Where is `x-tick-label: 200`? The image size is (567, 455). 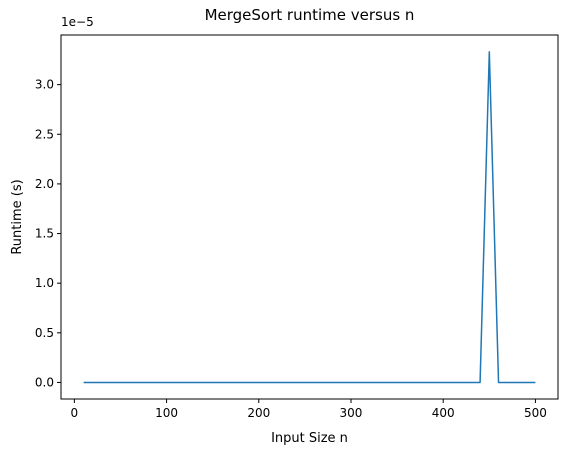 x-tick-label: 200 is located at coordinates (258, 413).